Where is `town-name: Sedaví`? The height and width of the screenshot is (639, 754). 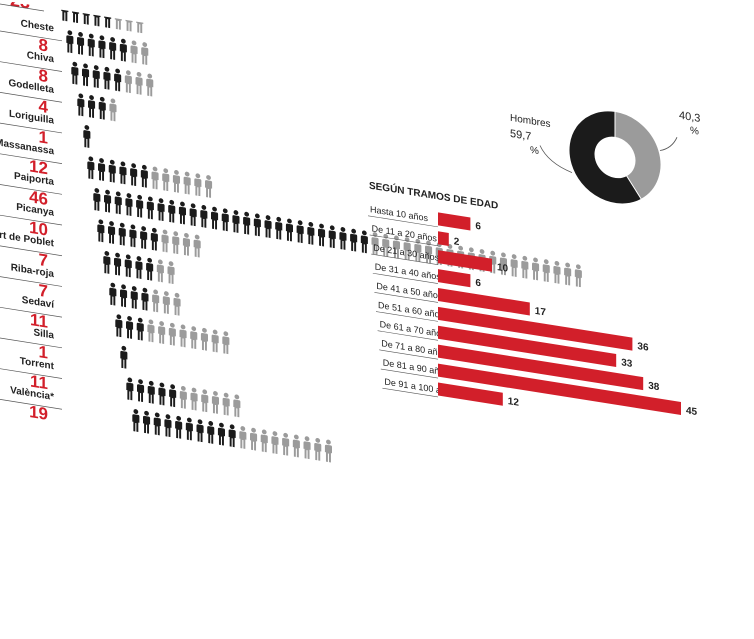
town-name: Sedaví is located at coordinates (38, 303).